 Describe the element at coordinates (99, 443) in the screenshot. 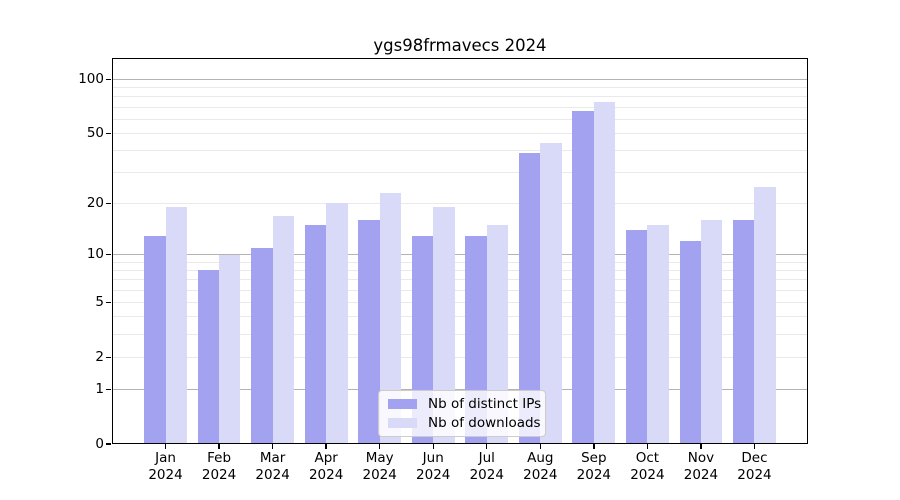

I see `y-tick-label-0: 0` at that location.